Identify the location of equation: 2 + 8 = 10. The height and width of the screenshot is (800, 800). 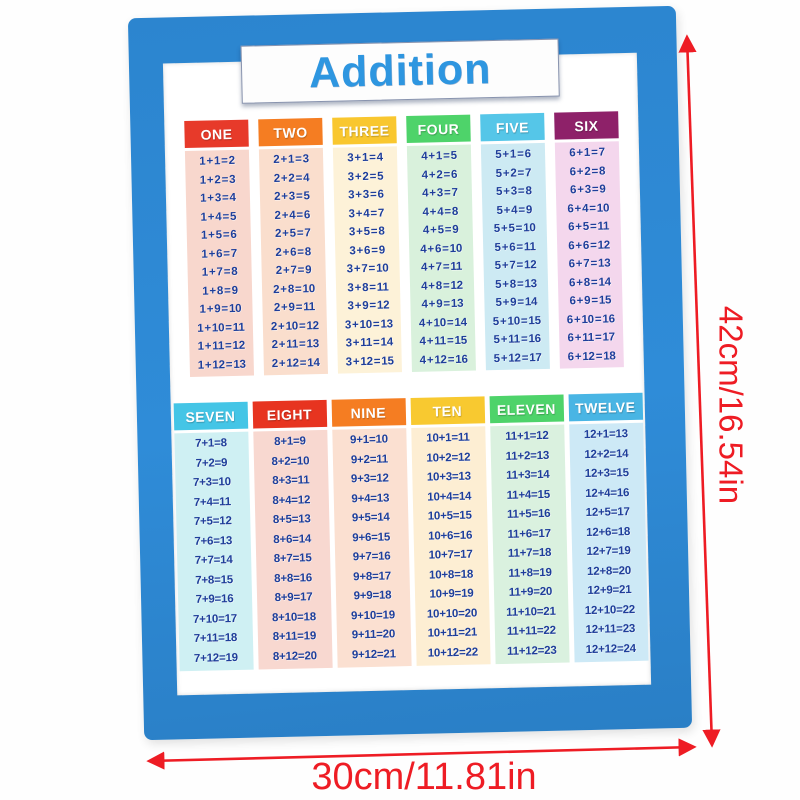
(294, 289).